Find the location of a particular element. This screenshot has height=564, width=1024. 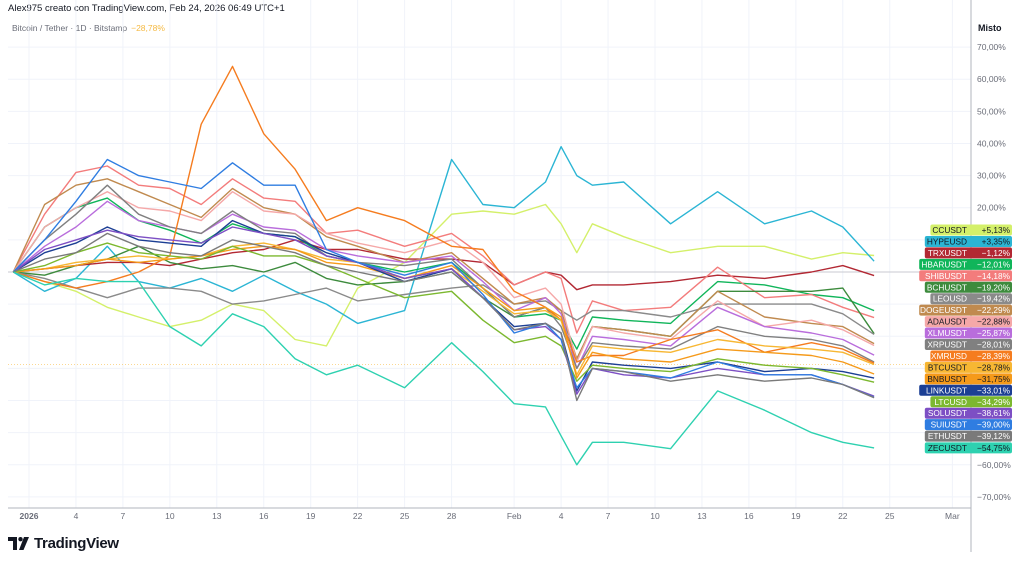

y-tick-label: −70,00% is located at coordinates (994, 497).